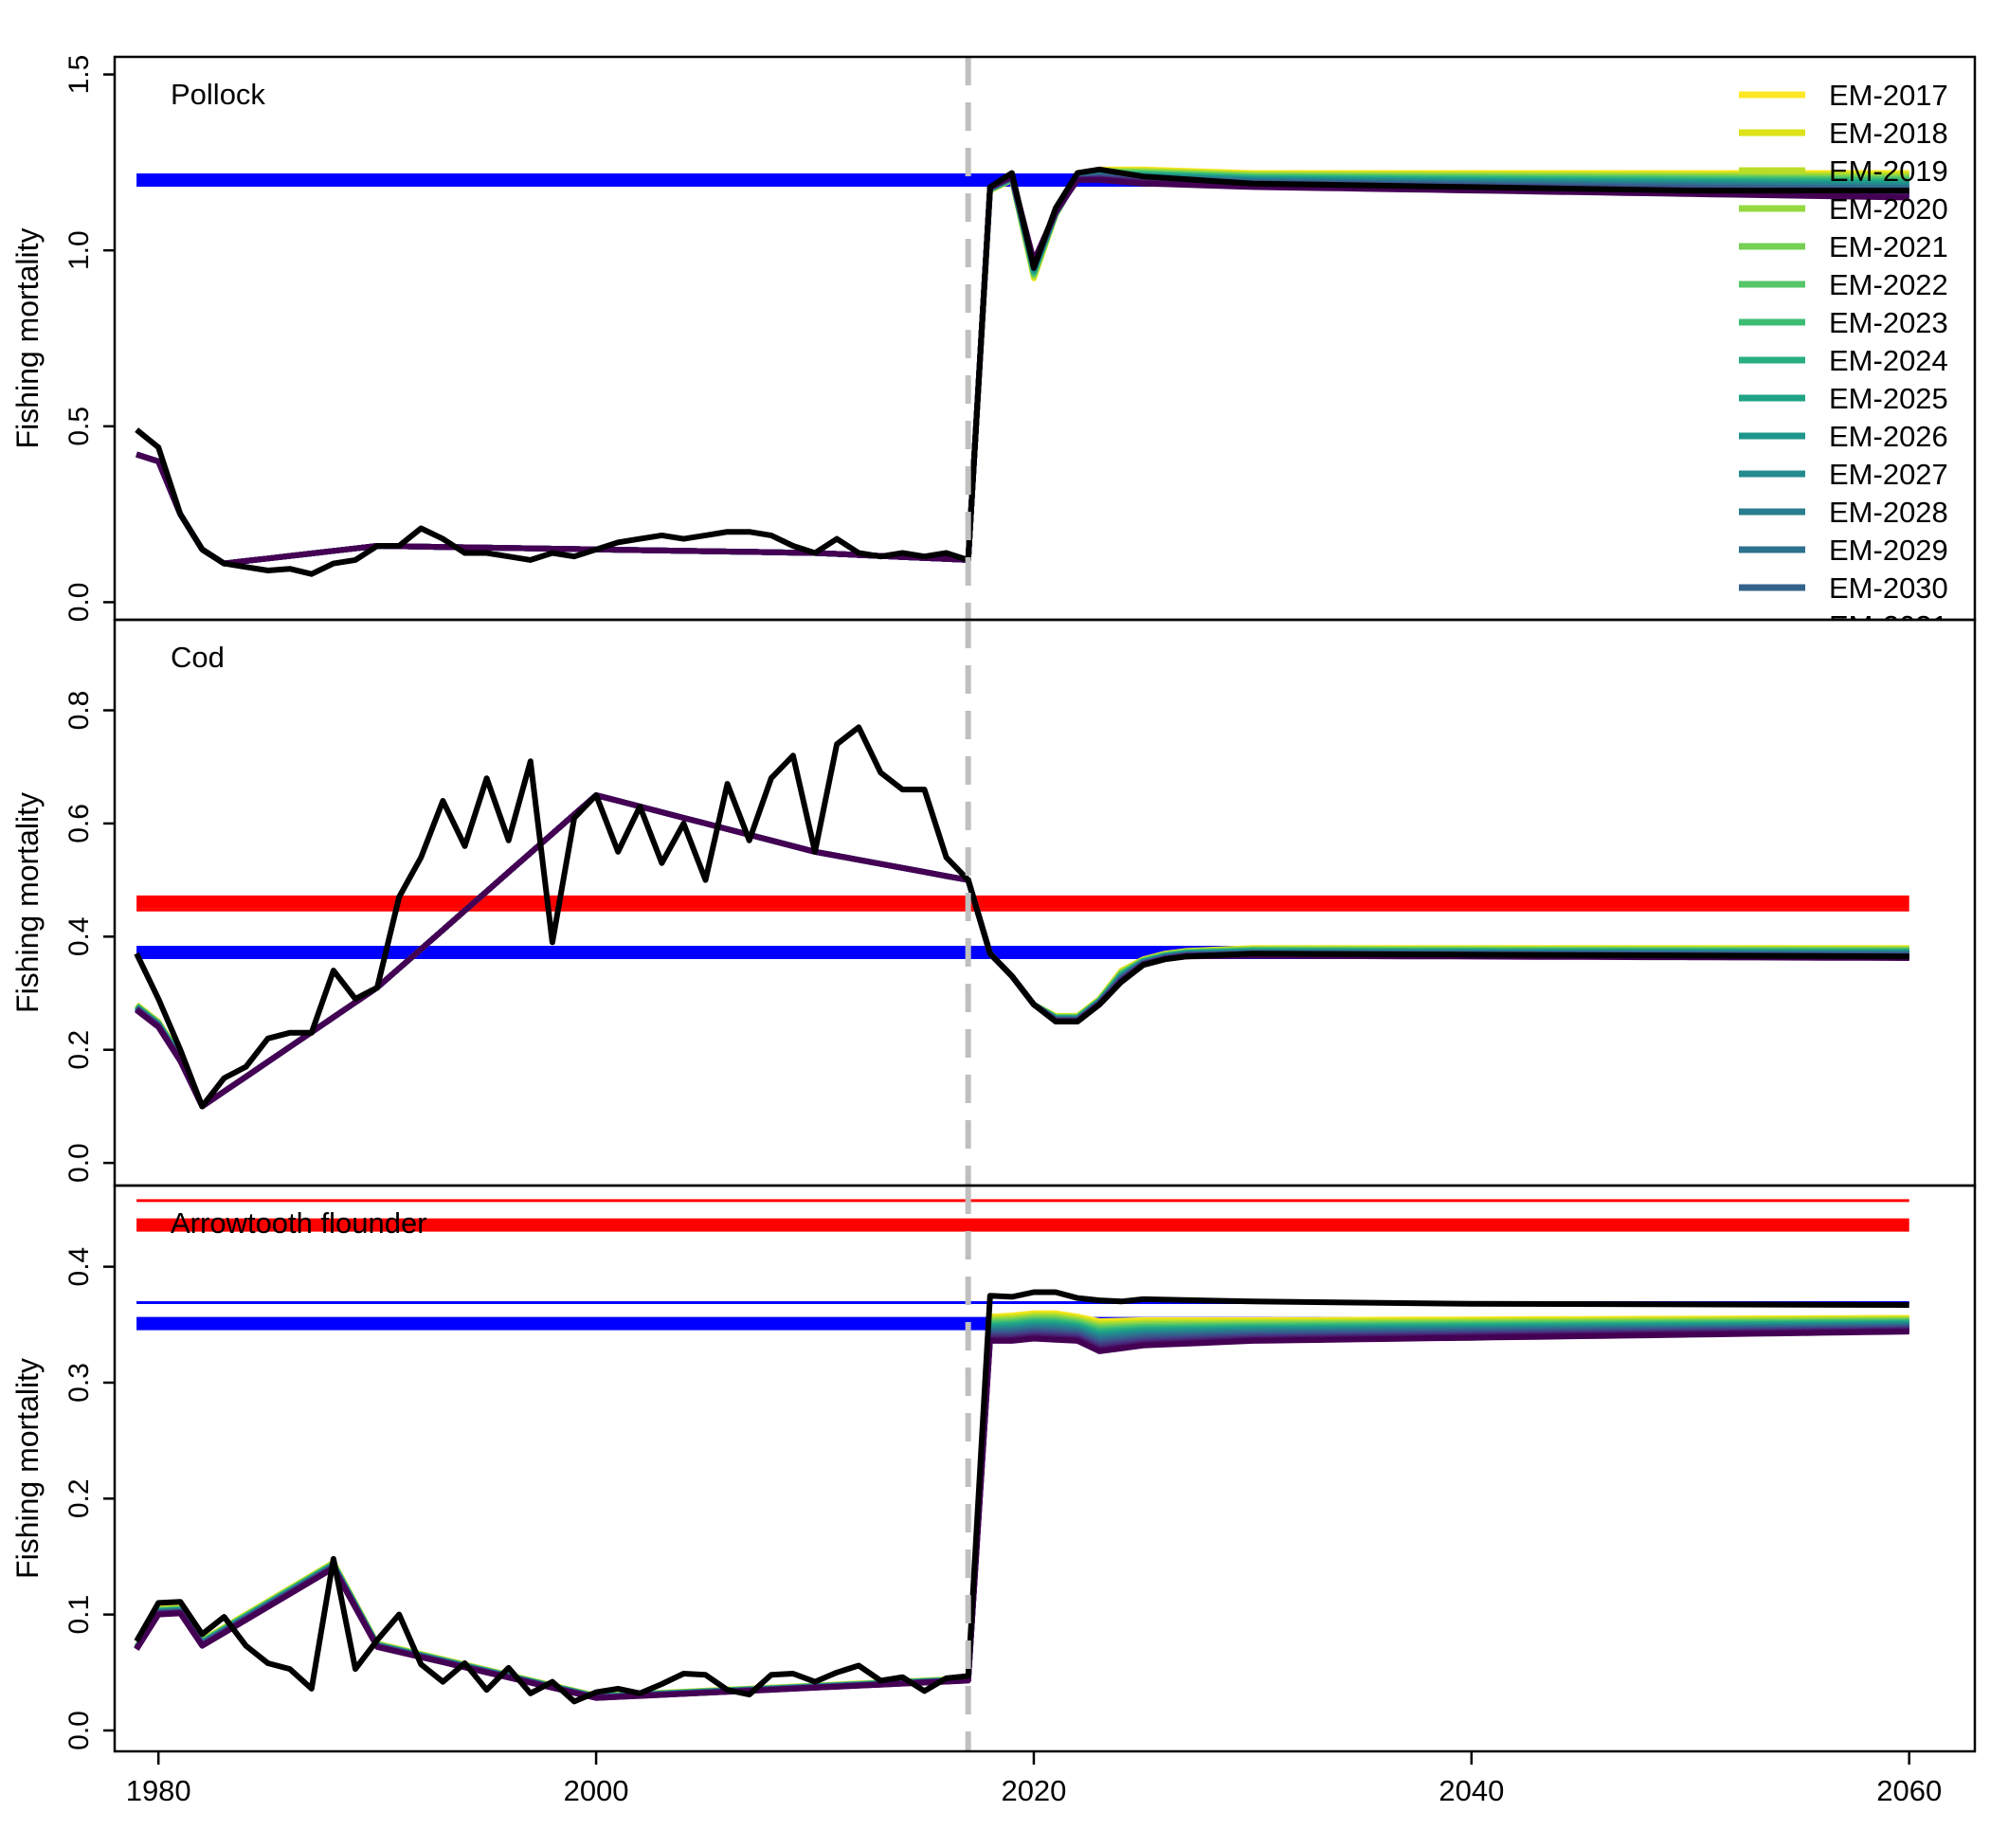  Describe the element at coordinates (79, 1615) in the screenshot. I see `y-tick-label: 0.1` at that location.